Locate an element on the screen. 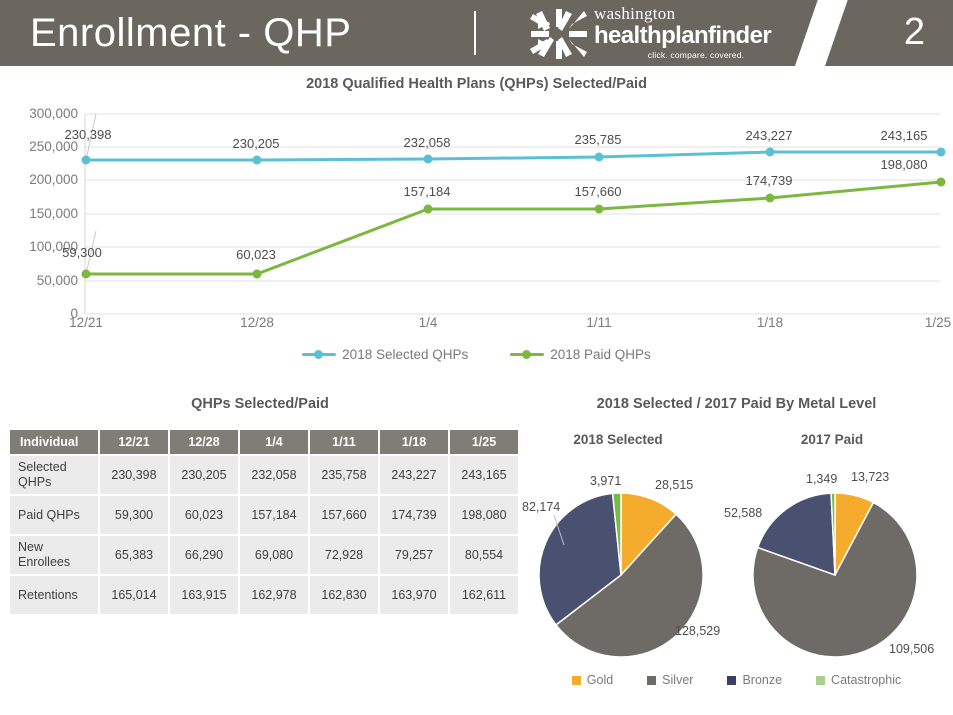 The height and width of the screenshot is (715, 953). data-label-selected: 243,227 is located at coordinates (769, 135).